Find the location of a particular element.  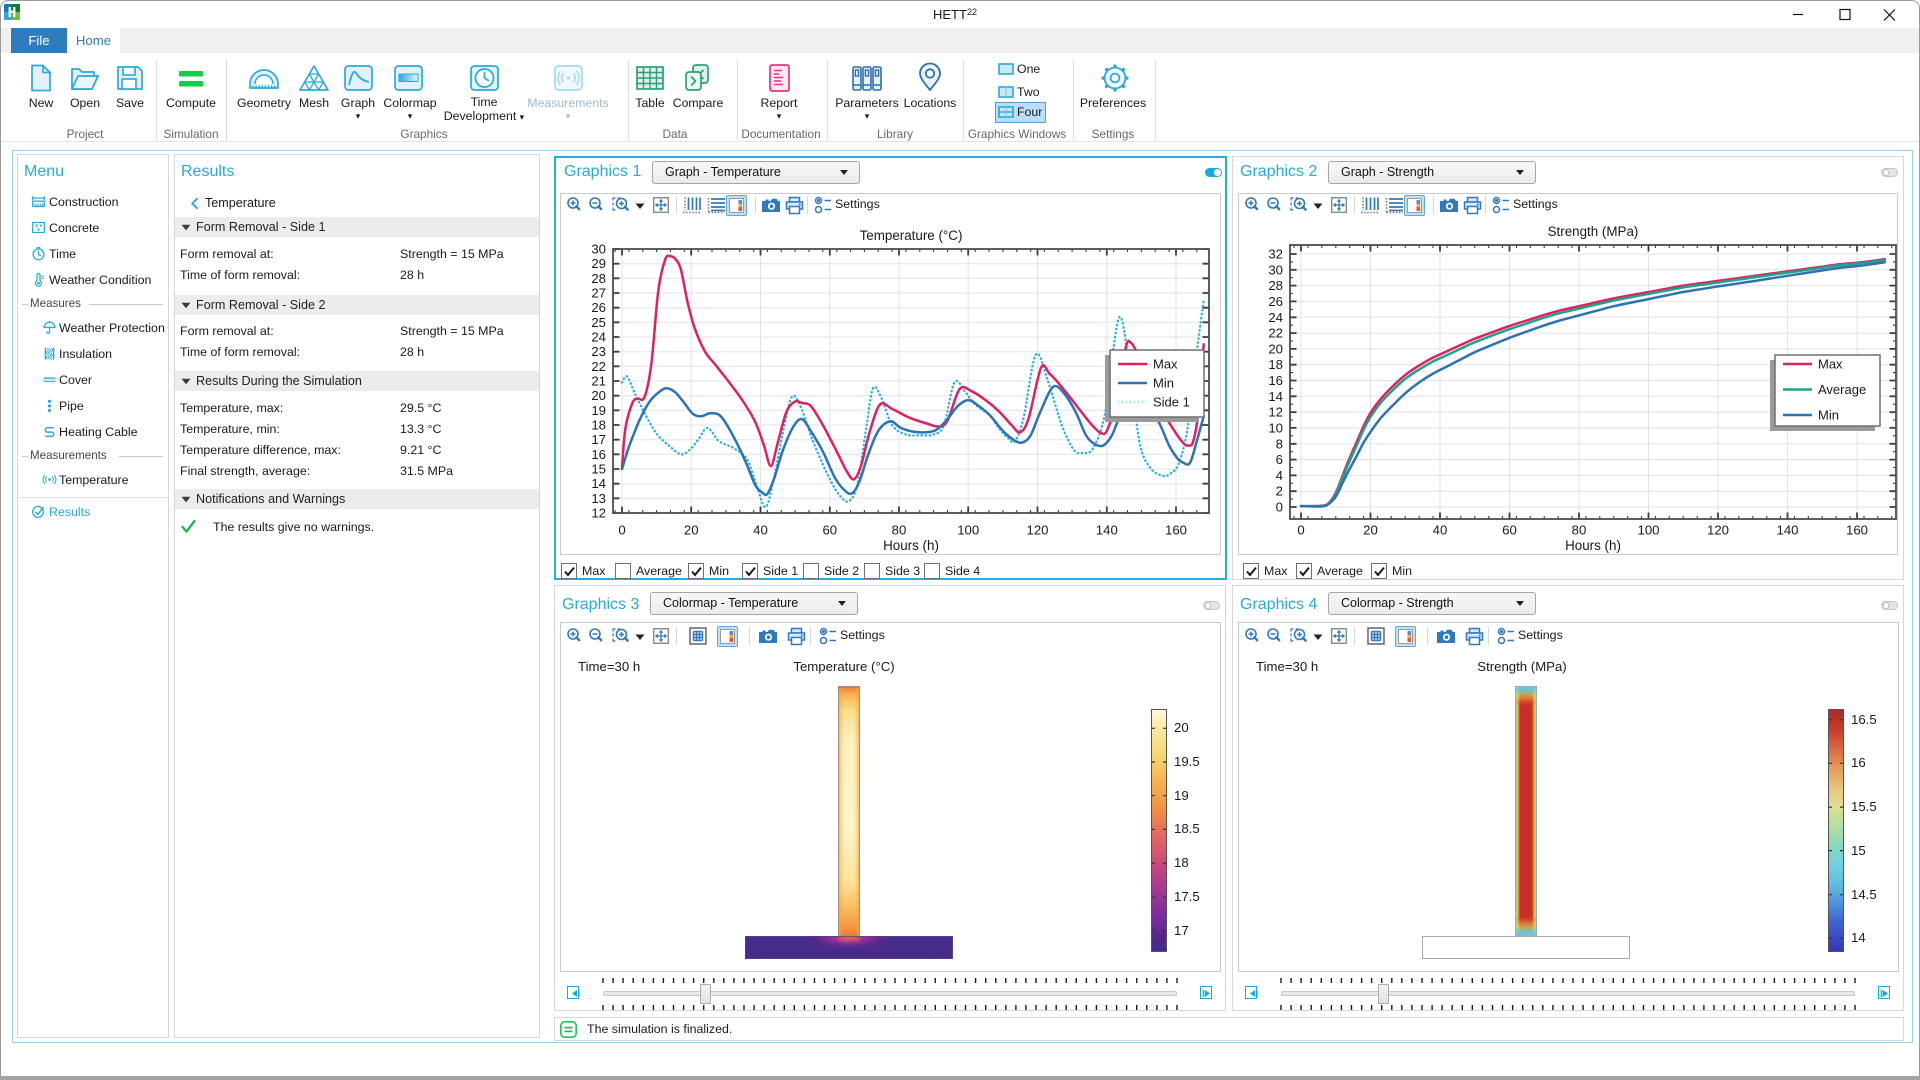

svg-text: 10 is located at coordinates (1275, 427).